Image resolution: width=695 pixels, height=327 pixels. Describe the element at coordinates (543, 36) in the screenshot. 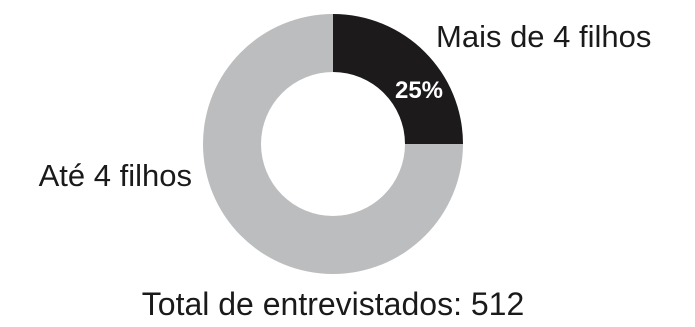

I see `slice-label-mais-de-4-filhos: Mais de 4 filhos` at that location.